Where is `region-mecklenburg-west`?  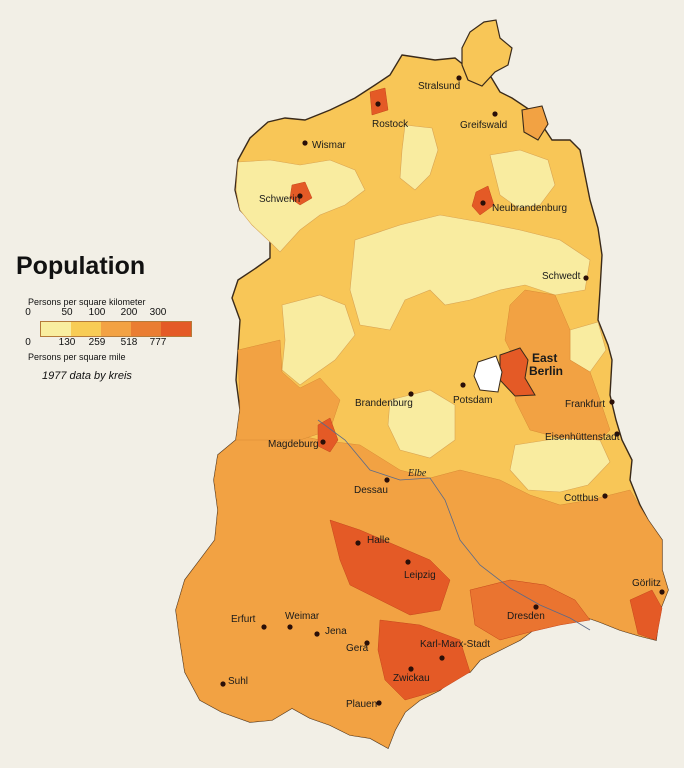 region-mecklenburg-west is located at coordinates (300, 206).